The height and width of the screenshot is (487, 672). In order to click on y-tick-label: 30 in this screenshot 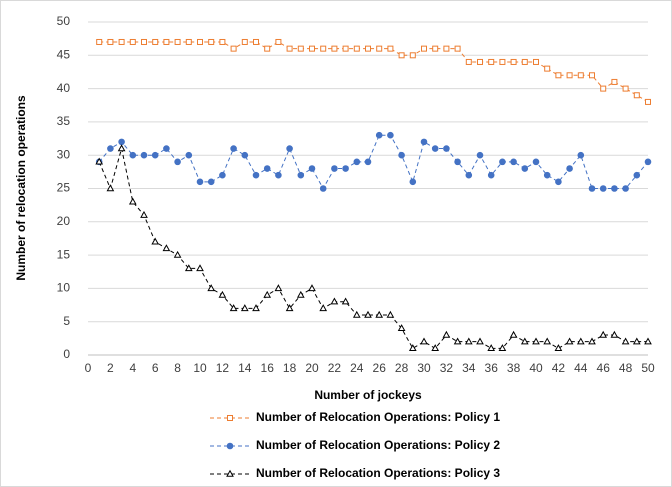, I will do `click(64, 154)`.